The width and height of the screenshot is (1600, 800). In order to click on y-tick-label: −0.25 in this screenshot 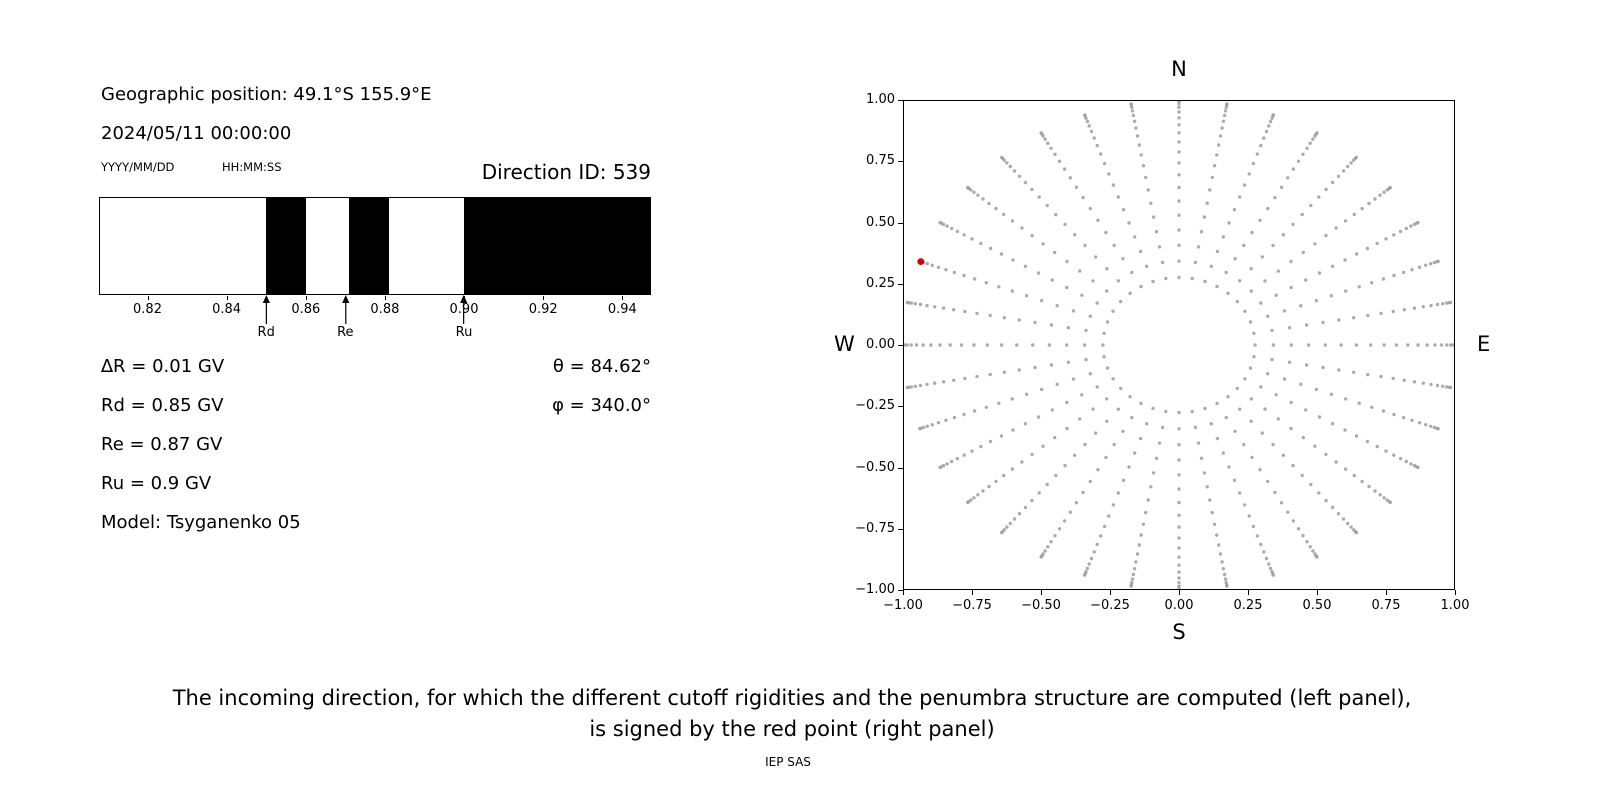, I will do `click(875, 406)`.